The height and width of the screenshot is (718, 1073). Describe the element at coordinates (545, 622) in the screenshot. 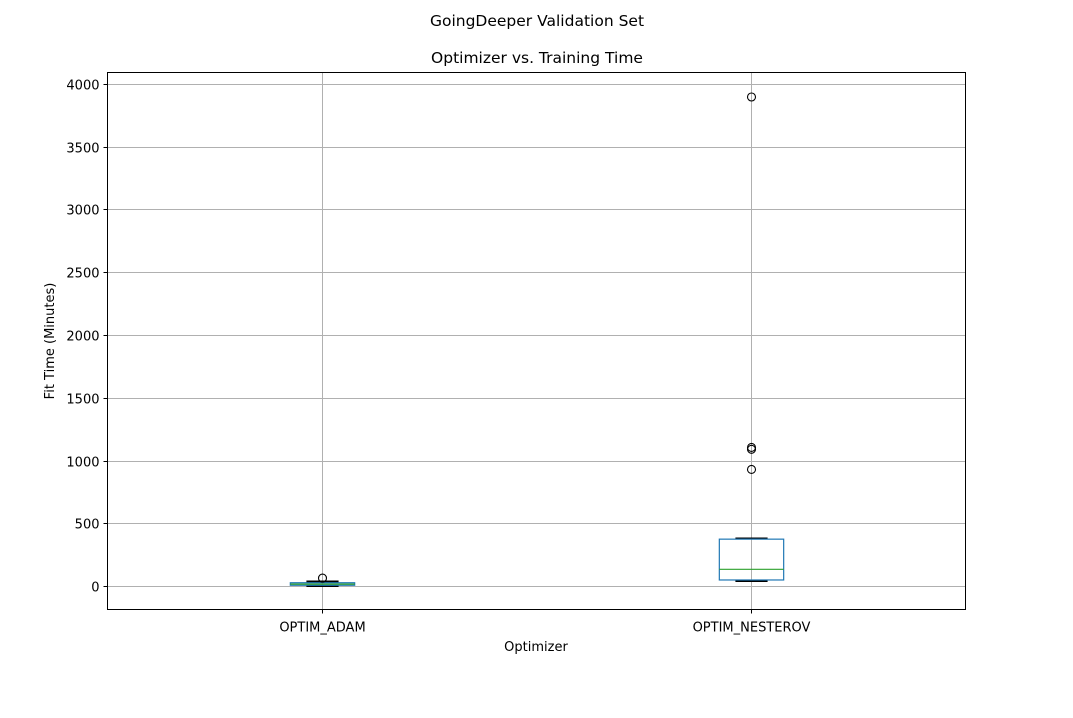

I see `x-axis-ticks: OPTIM_ADAM OPTIM_NESTEROV` at that location.